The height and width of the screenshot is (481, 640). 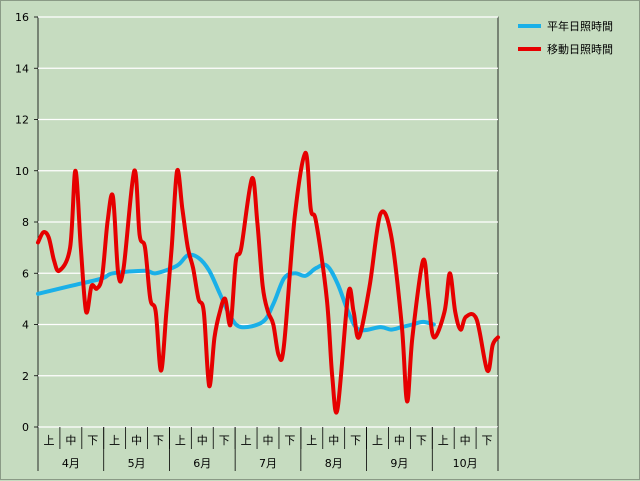 I want to click on legend-label-moving: 移動日照時間, so click(x=580, y=49).